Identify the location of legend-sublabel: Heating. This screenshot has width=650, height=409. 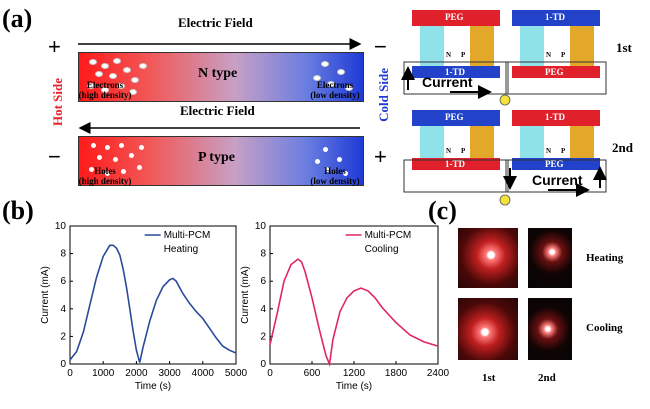
(181, 249).